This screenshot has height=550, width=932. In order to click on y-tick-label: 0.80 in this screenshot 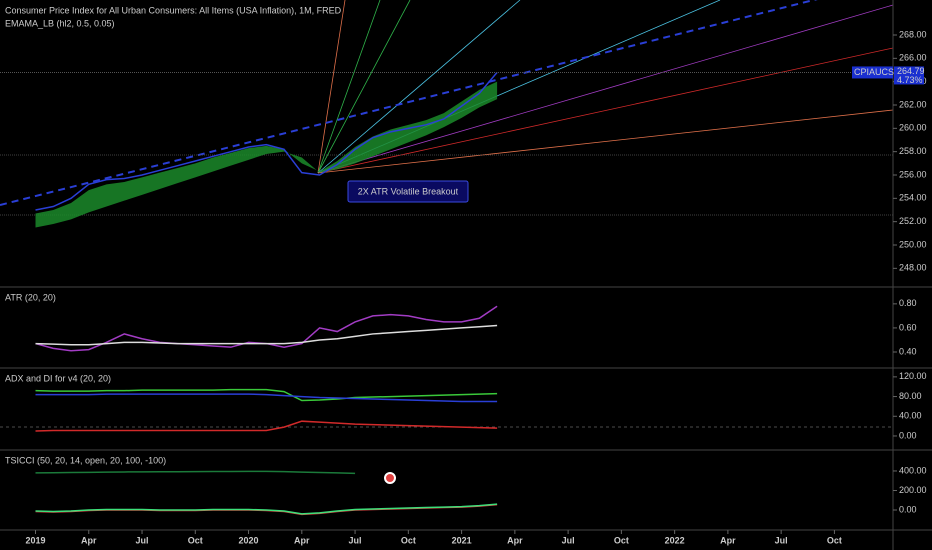, I will do `click(908, 303)`.